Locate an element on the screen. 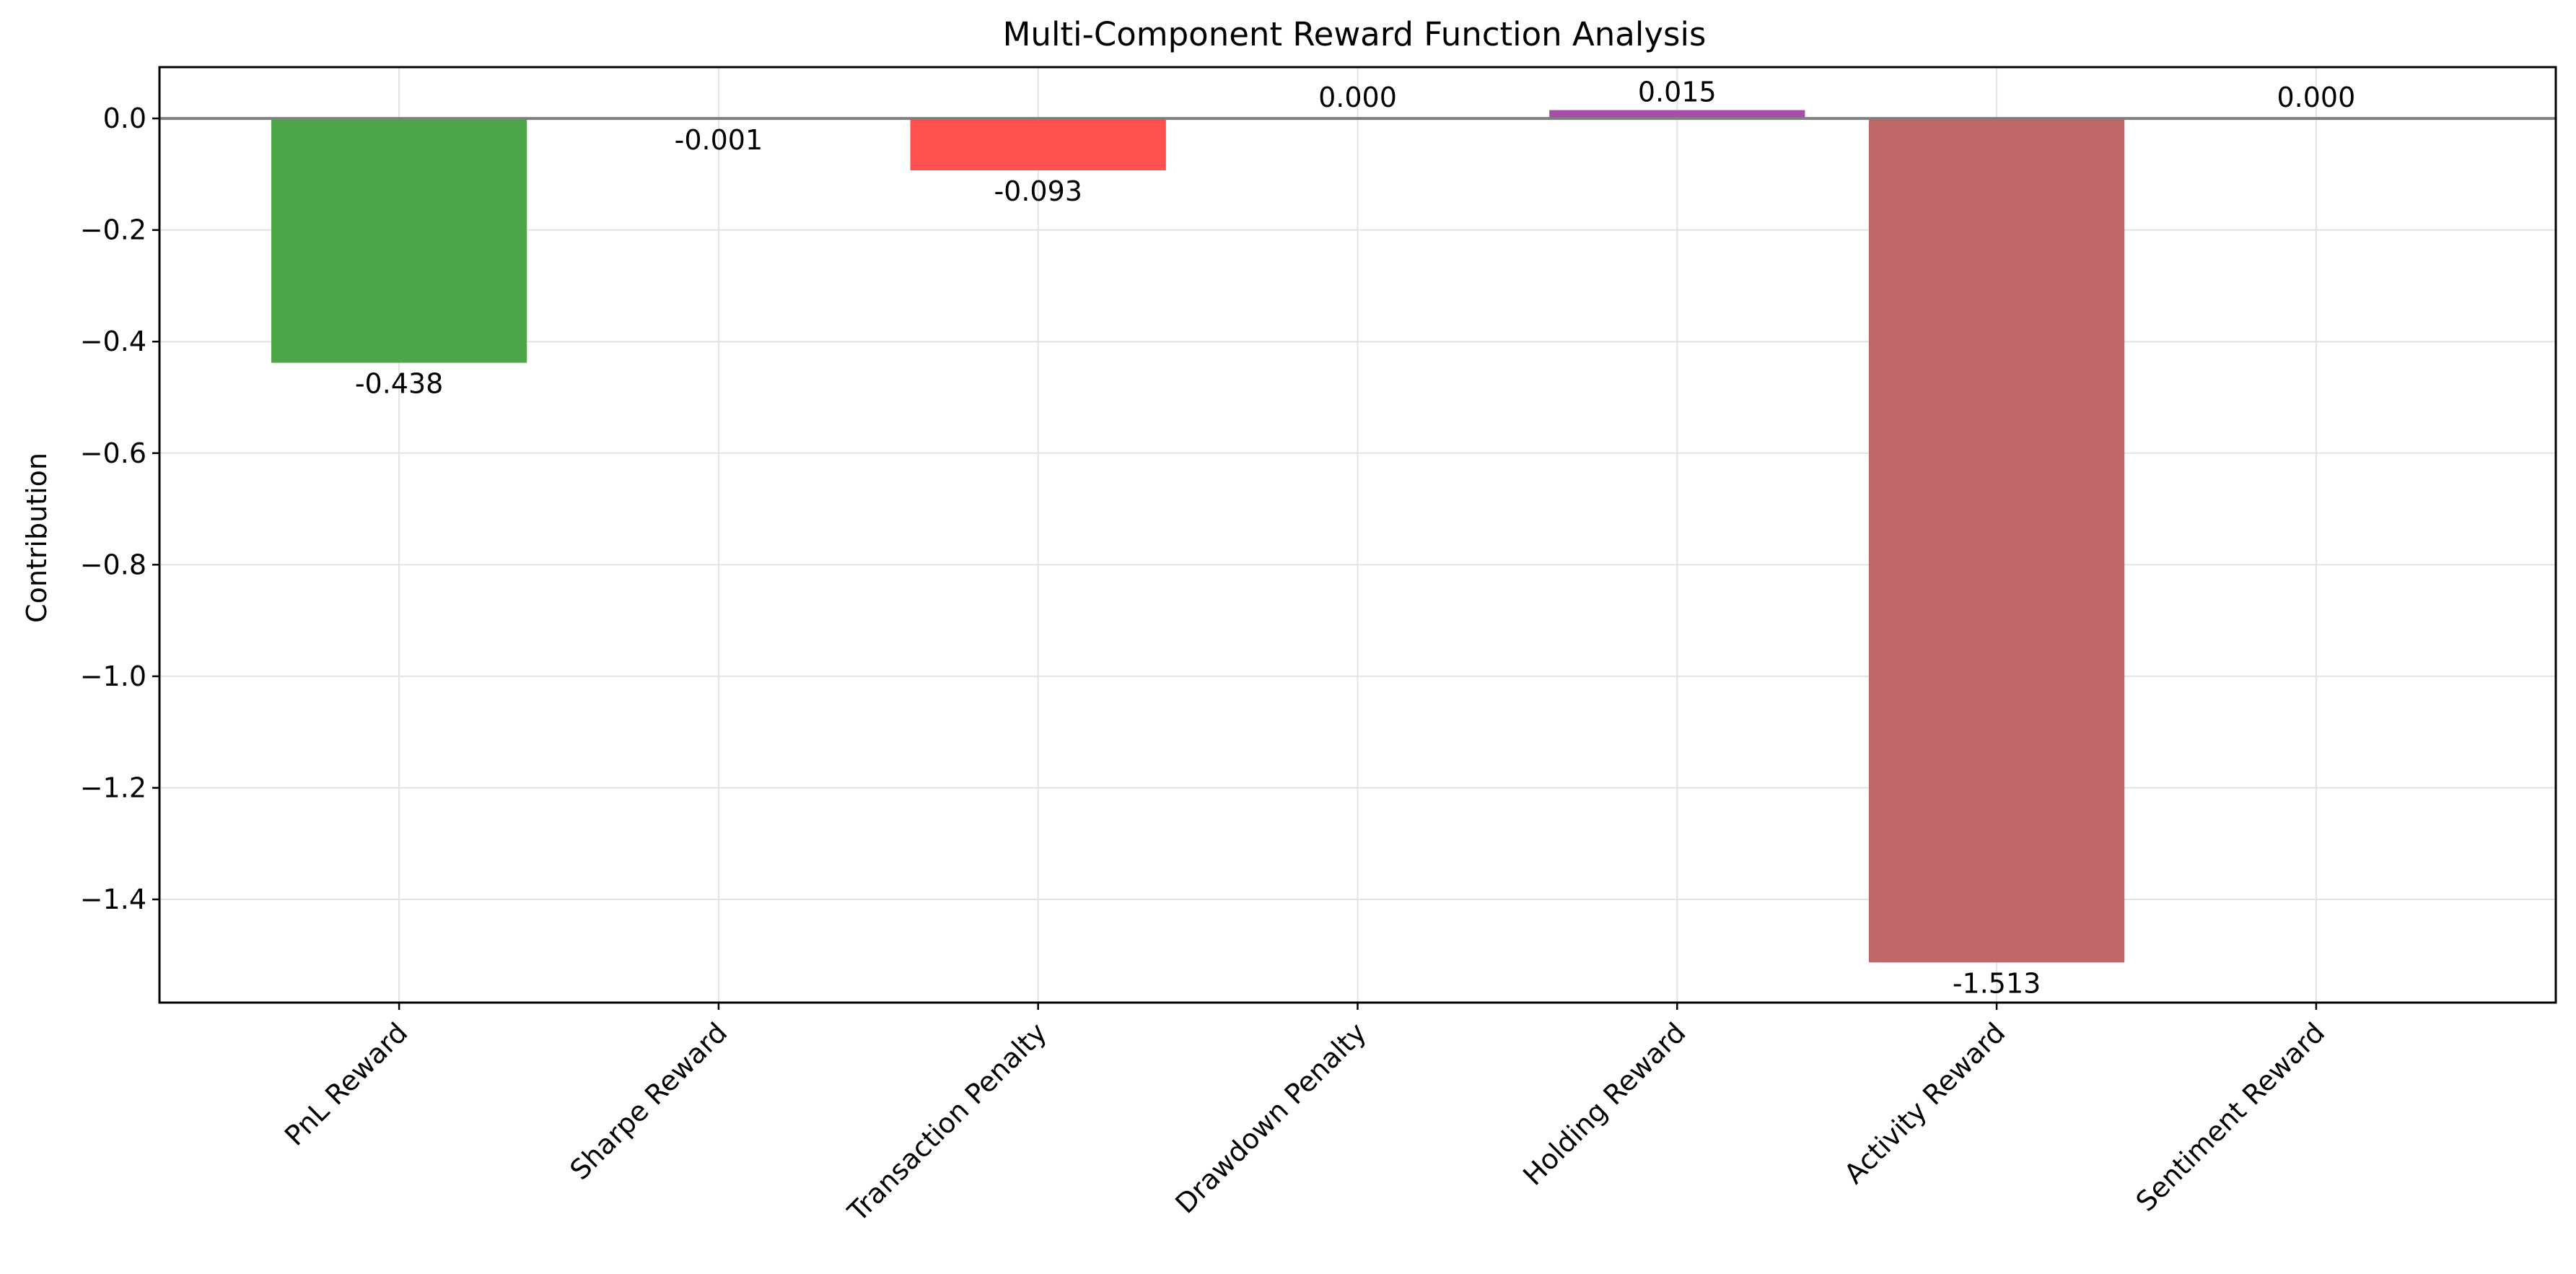  data-label: -0.093 is located at coordinates (1038, 191).